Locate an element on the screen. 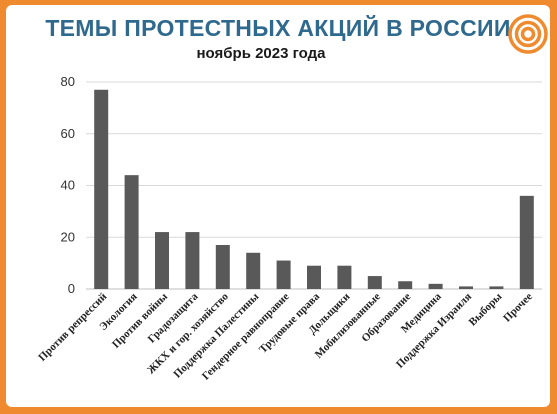 Image resolution: width=557 pixels, height=414 pixels. y-tick-label: 40 is located at coordinates (68, 185).